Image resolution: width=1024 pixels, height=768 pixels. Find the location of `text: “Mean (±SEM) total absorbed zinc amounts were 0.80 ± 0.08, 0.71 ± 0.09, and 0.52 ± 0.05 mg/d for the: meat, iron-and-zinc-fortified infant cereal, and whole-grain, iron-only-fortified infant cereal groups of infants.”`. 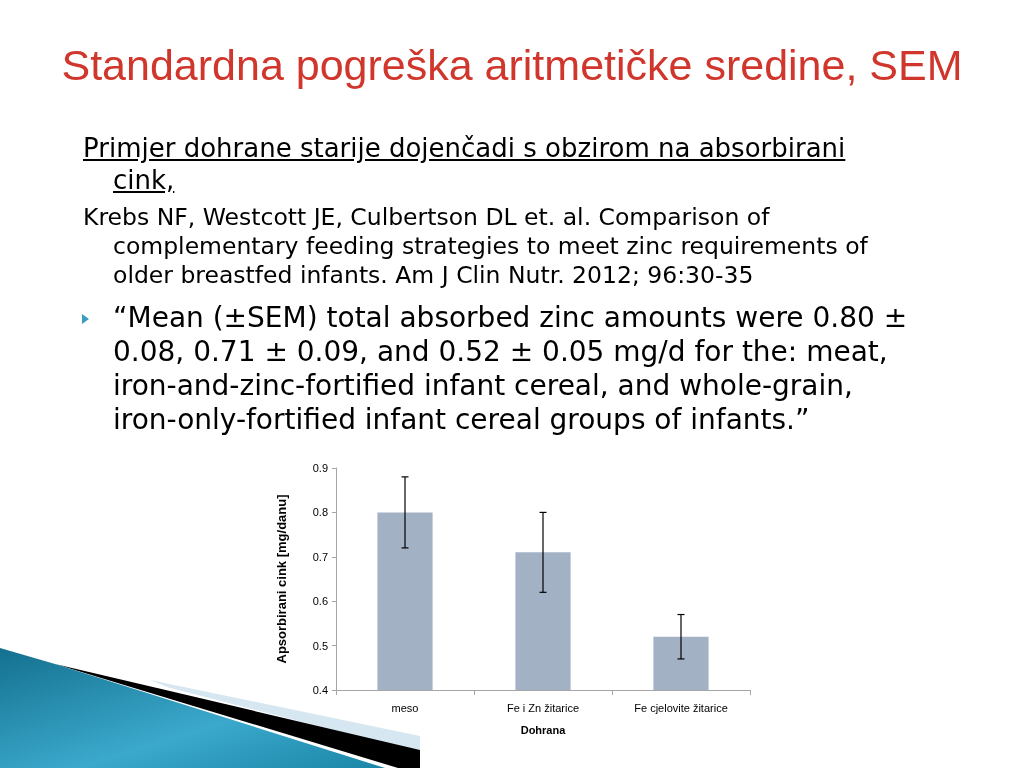

text: “Mean (±SEM) total absorbed zinc amounts were 0.80 ± 0.08, 0.71 ± 0.09, and 0.52 ± 0.05 mg/d for the: meat, iron-and-zinc-fortified infant cereal, and whole-grain, iron-only-fortified infant cereal groups of infants.” is located at coordinates (511, 369).